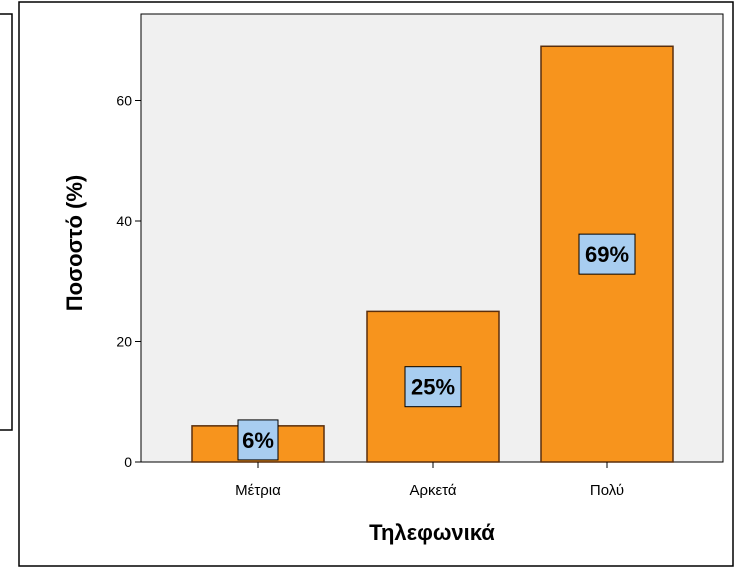  I want to click on data-label: 69%, so click(607, 254).